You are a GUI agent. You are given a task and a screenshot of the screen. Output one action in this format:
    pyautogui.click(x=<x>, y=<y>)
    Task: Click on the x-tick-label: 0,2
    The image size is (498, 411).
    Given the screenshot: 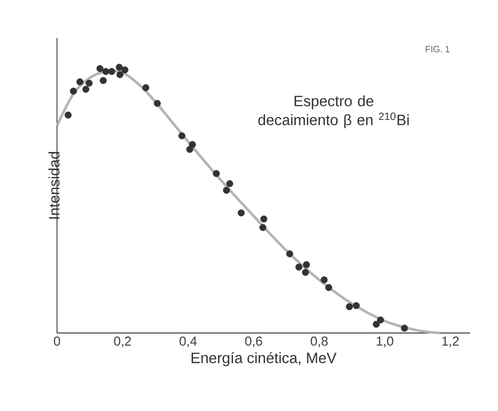 What is the action you would take?
    pyautogui.click(x=122, y=342)
    